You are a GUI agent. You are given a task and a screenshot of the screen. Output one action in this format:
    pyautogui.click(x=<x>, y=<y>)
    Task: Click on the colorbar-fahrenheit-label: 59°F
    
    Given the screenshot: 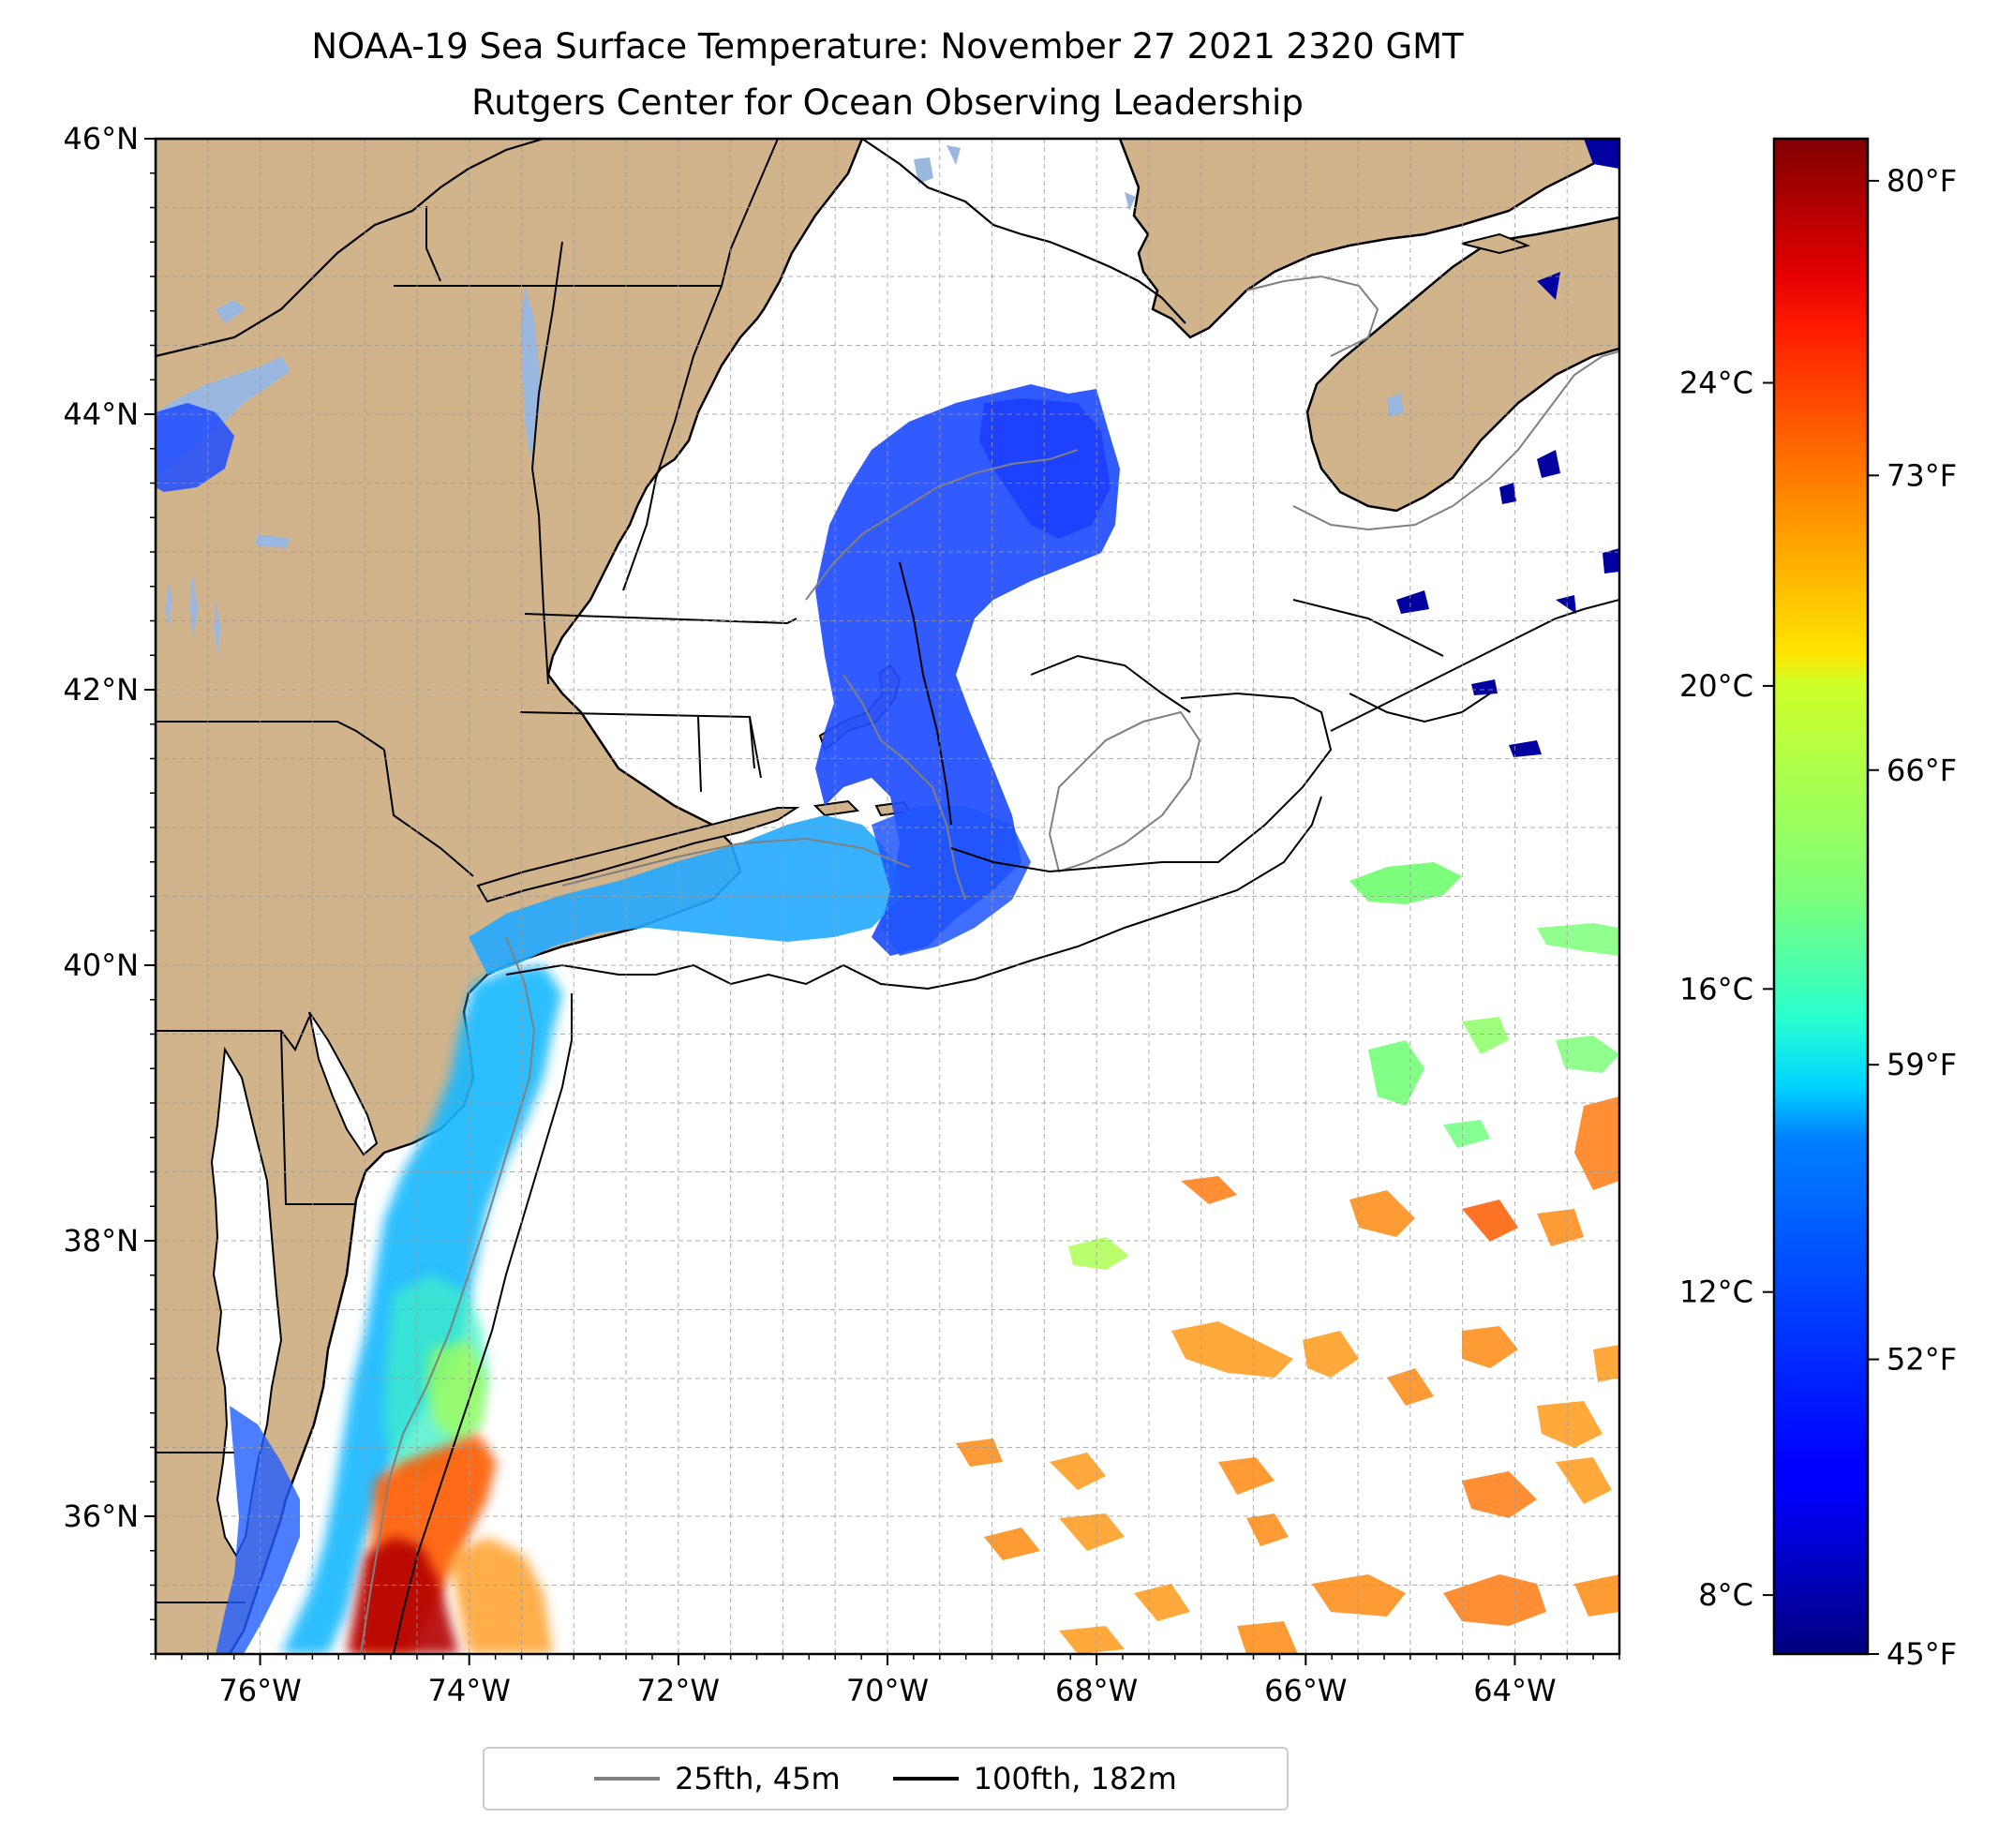 What is the action you would take?
    pyautogui.click(x=1921, y=1064)
    